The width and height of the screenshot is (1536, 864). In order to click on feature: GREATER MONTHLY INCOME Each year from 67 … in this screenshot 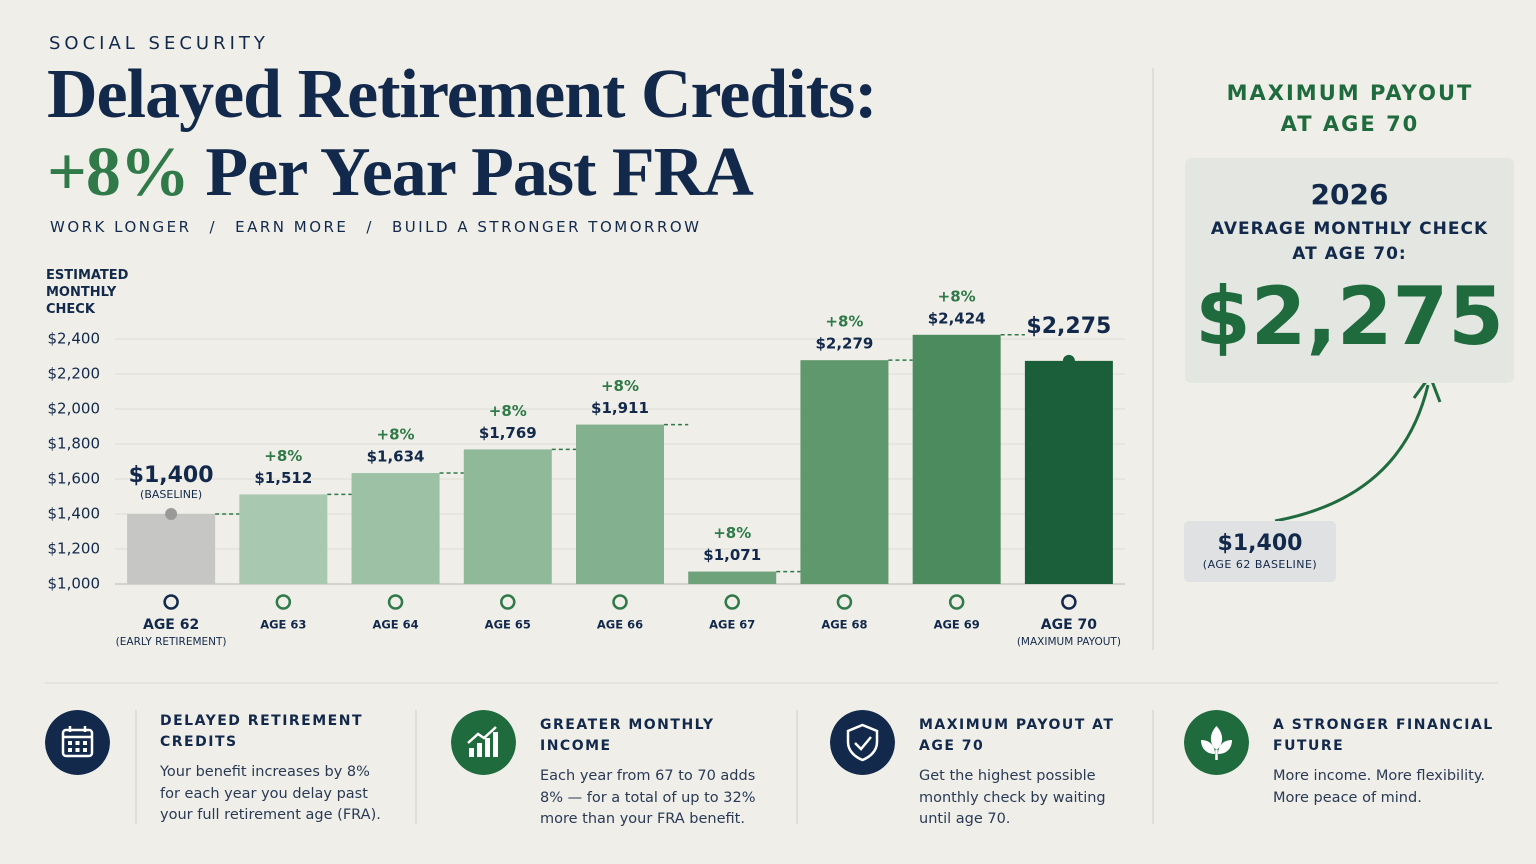, I will do `click(660, 773)`.